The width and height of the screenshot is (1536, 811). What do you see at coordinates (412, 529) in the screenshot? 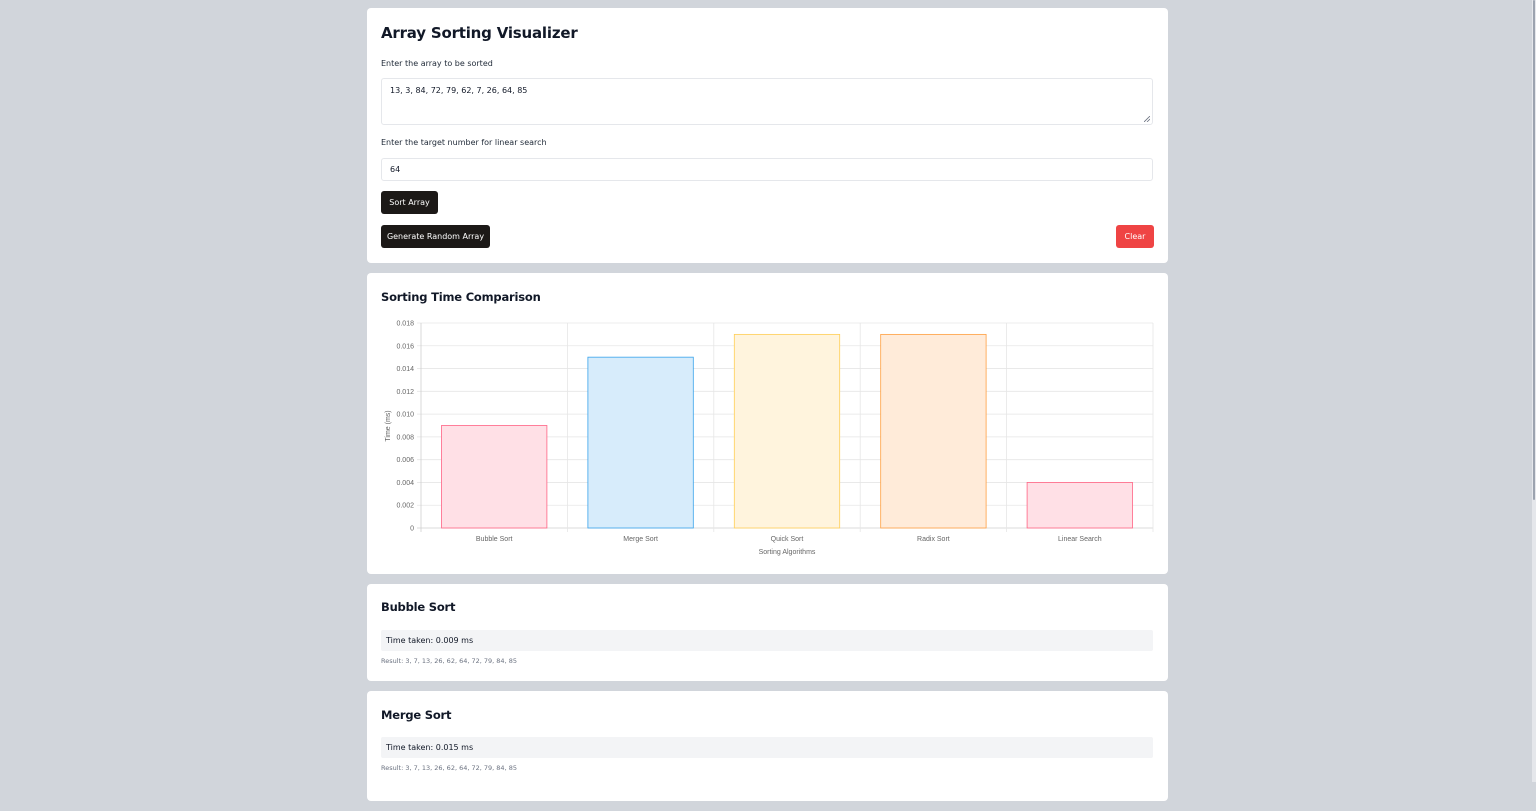
I see `y-tick-label: 0` at bounding box center [412, 529].